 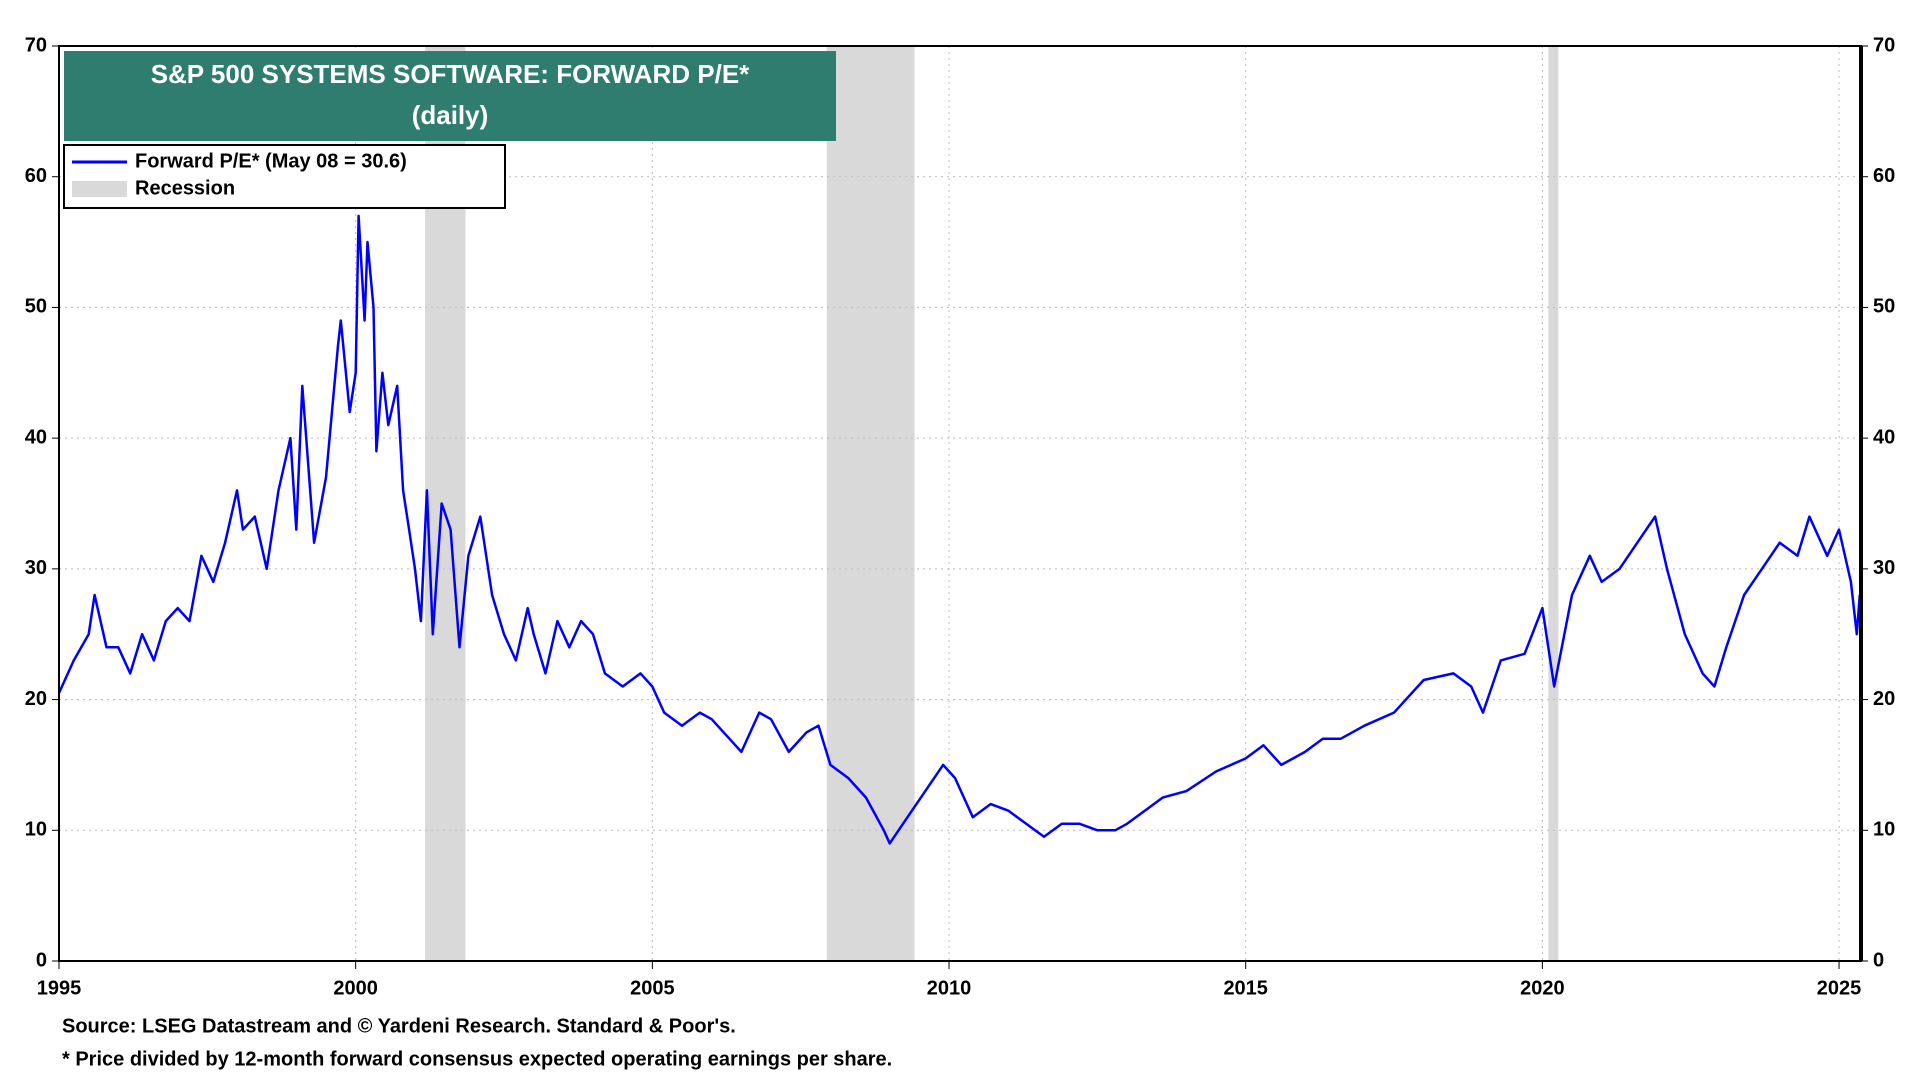 I want to click on y-tick-label: 10, so click(x=36, y=830).